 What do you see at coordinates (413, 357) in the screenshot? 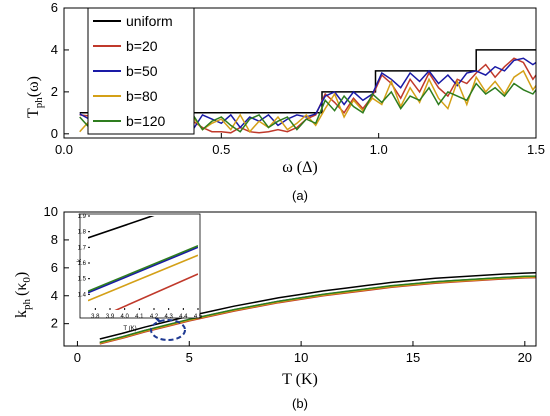
I see `panel-b-x-tick-label: 15` at bounding box center [413, 357].